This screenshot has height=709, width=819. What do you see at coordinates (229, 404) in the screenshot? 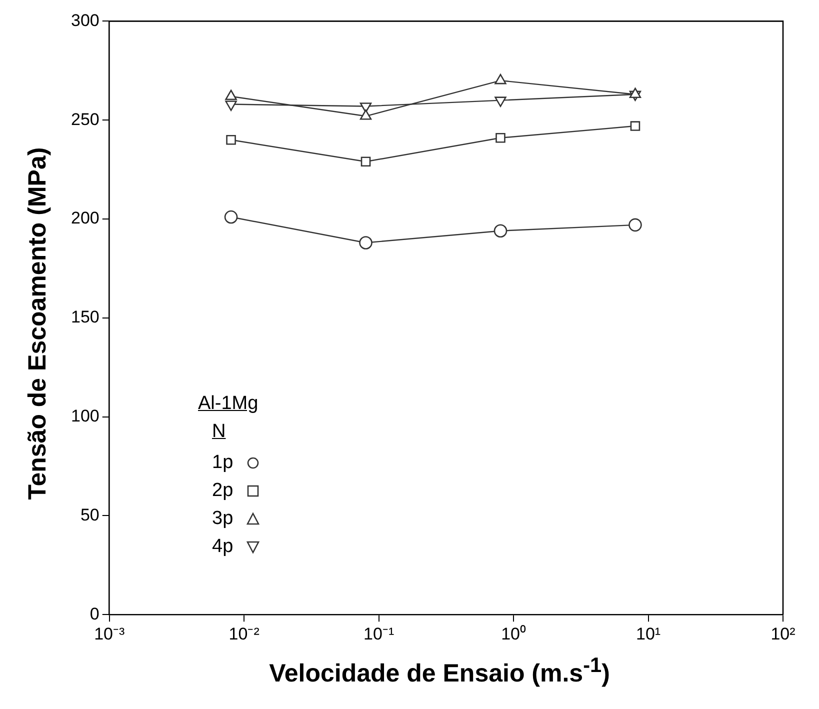
I see `legend-title: Al-1Mg` at bounding box center [229, 404].